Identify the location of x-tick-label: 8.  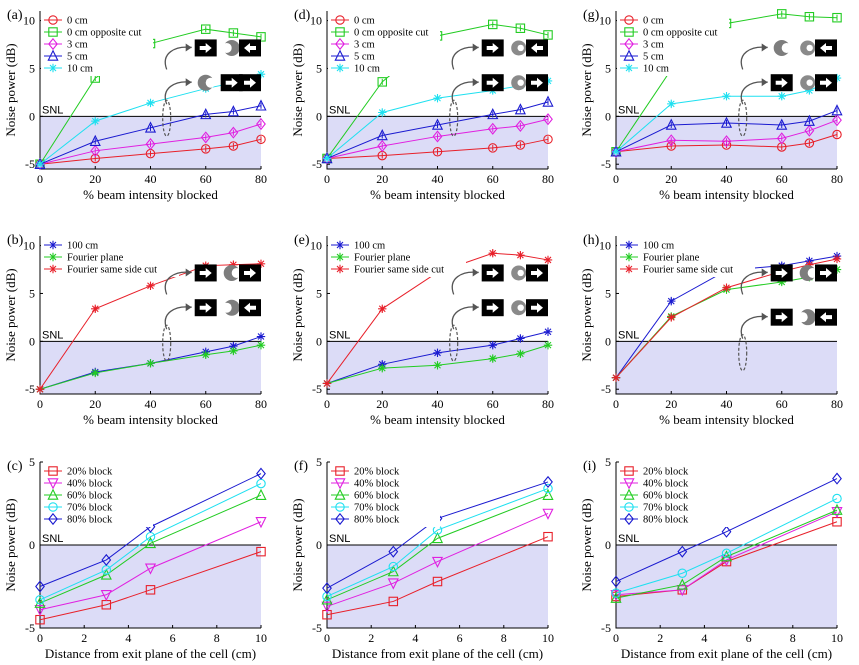
(217, 638).